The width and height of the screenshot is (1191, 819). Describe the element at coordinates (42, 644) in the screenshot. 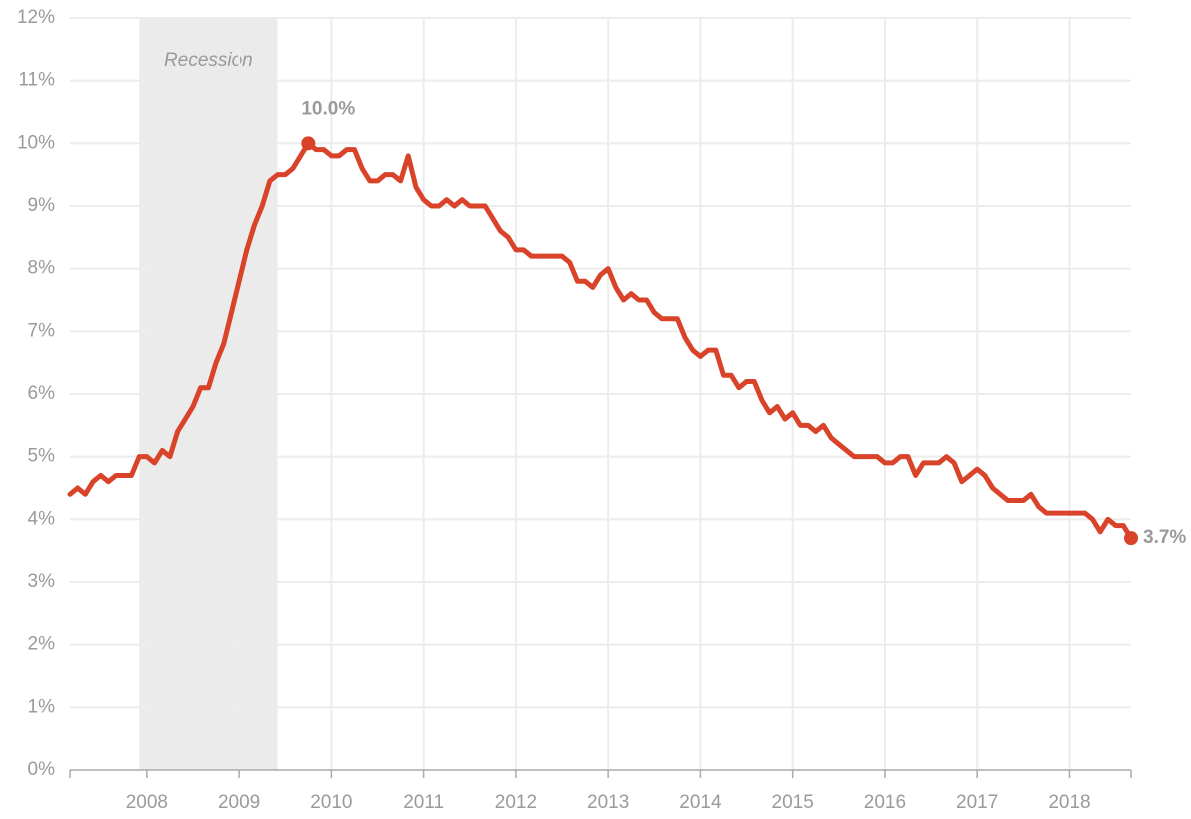

I see `y-tick-label: 2%` at that location.